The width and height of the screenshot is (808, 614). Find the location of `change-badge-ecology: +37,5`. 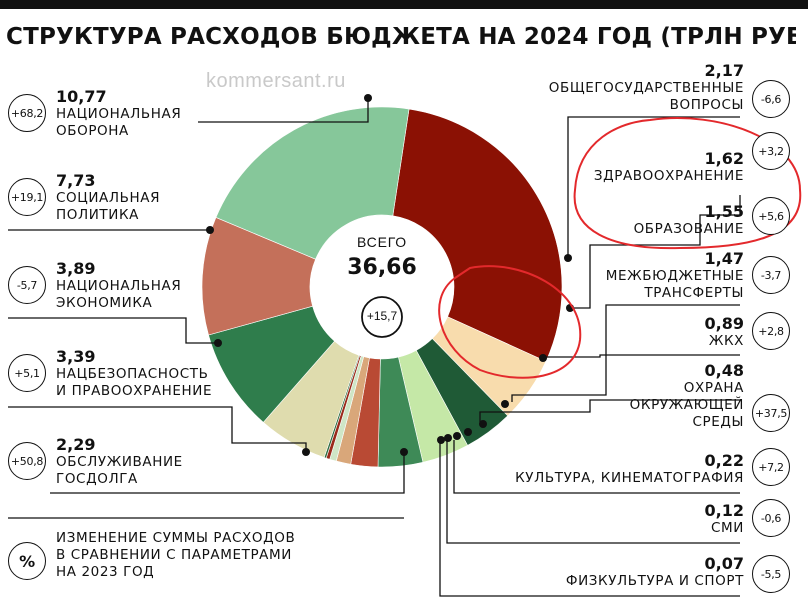

change-badge-ecology: +37,5 is located at coordinates (771, 413).